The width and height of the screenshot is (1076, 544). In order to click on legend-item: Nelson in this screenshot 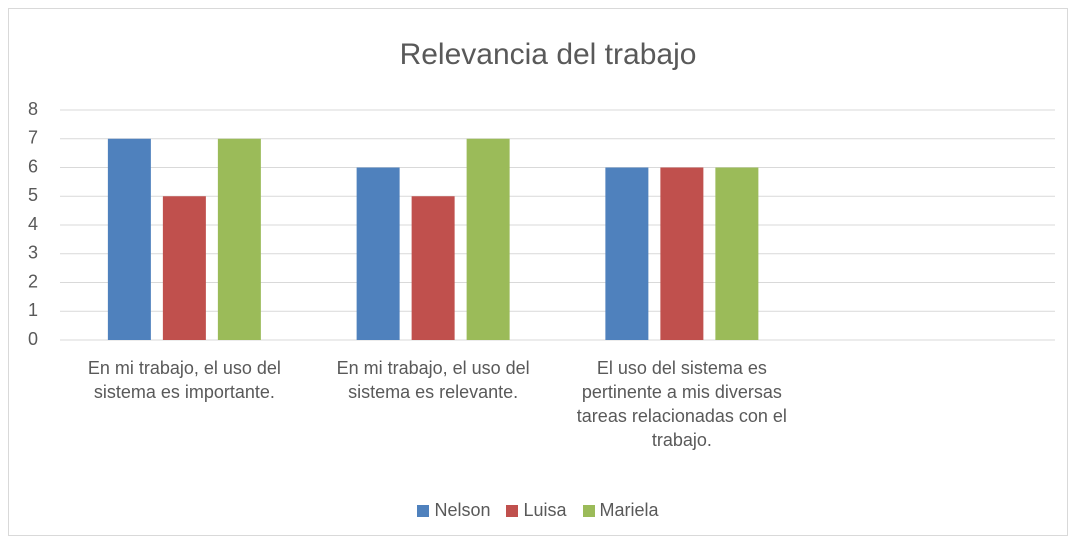, I will do `click(453, 510)`.